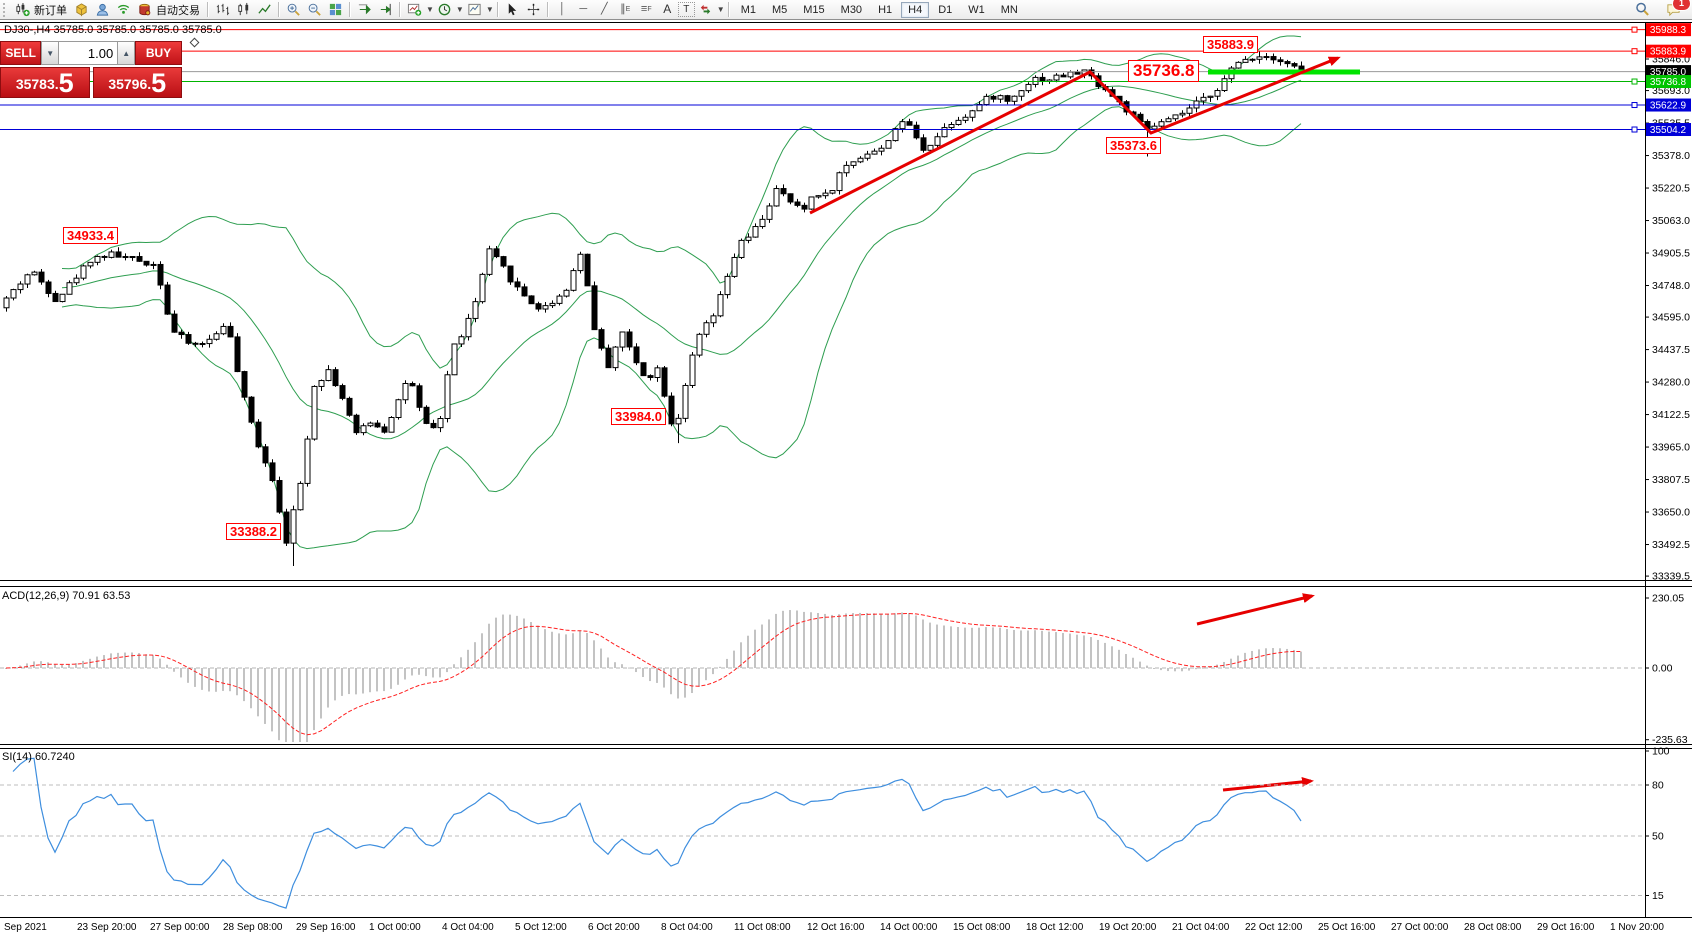 Image resolution: width=1692 pixels, height=938 pixels. What do you see at coordinates (1201, 927) in the screenshot?
I see `svg-text: 21 Oct 04:00` at bounding box center [1201, 927].